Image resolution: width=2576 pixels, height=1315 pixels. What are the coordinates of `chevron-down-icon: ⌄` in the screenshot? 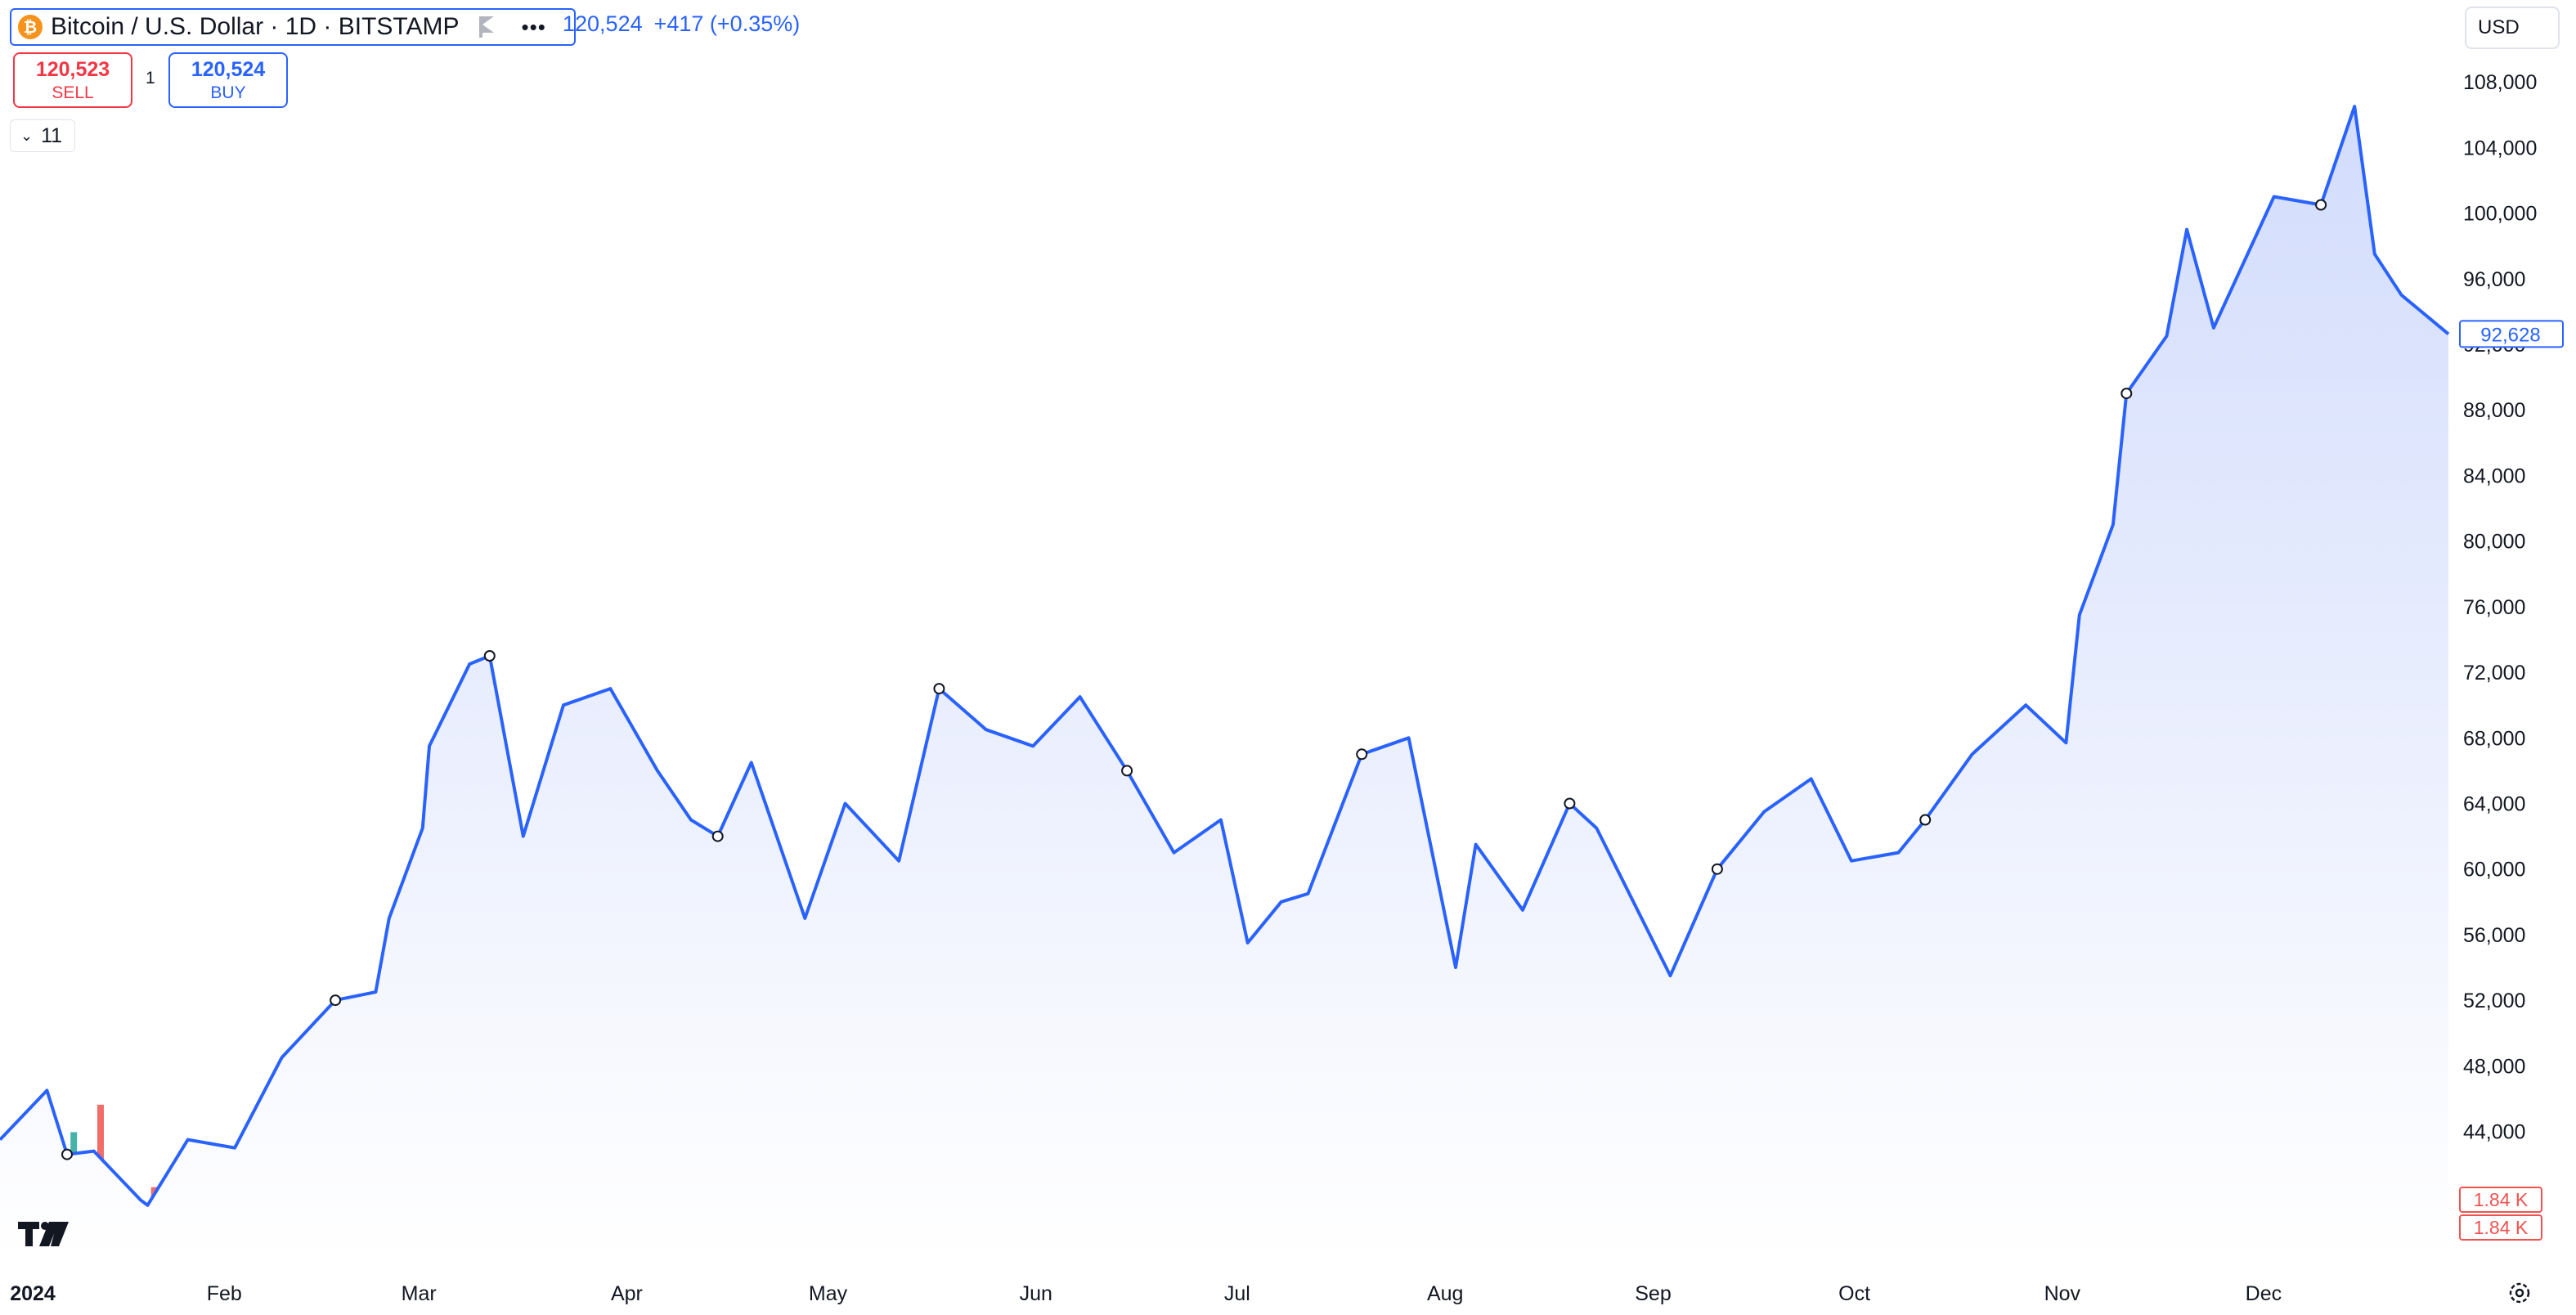 It's located at (27, 135).